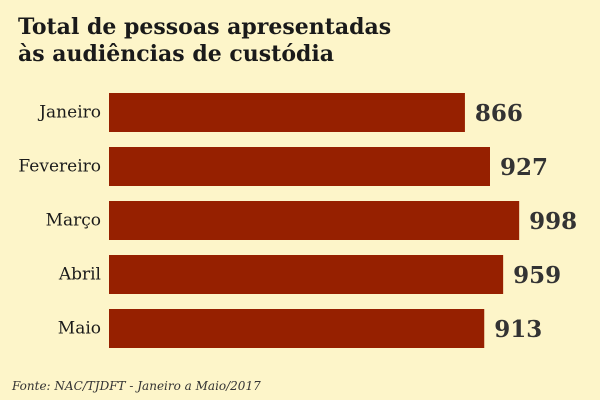  What do you see at coordinates (79, 275) in the screenshot?
I see `category-label-abril: Abril` at bounding box center [79, 275].